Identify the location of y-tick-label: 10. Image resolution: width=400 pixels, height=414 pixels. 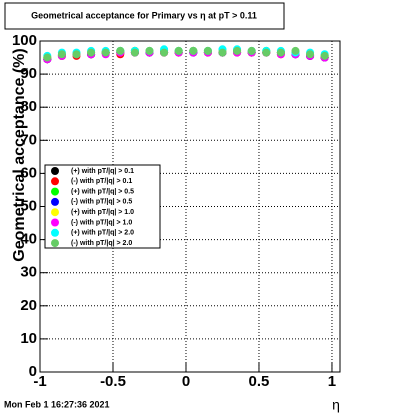
(28, 338).